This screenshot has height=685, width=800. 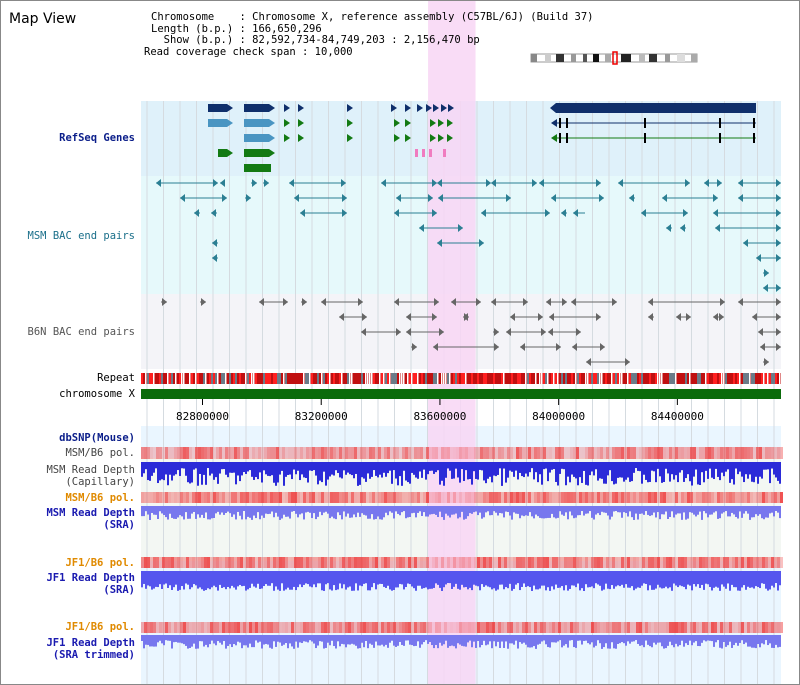 I want to click on track-label-msm-pol-2: MSM/B6 pol., so click(x=100, y=498).